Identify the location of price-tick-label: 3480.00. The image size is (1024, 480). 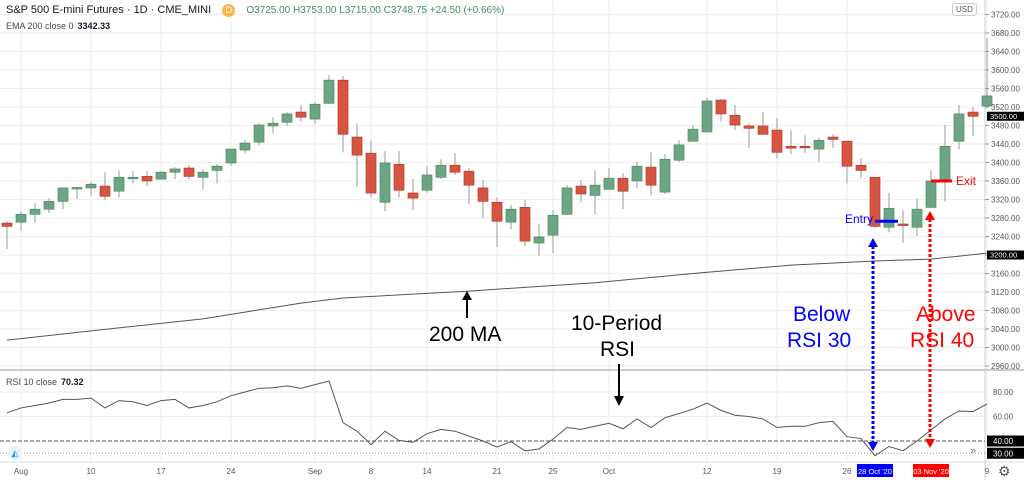
(1005, 126).